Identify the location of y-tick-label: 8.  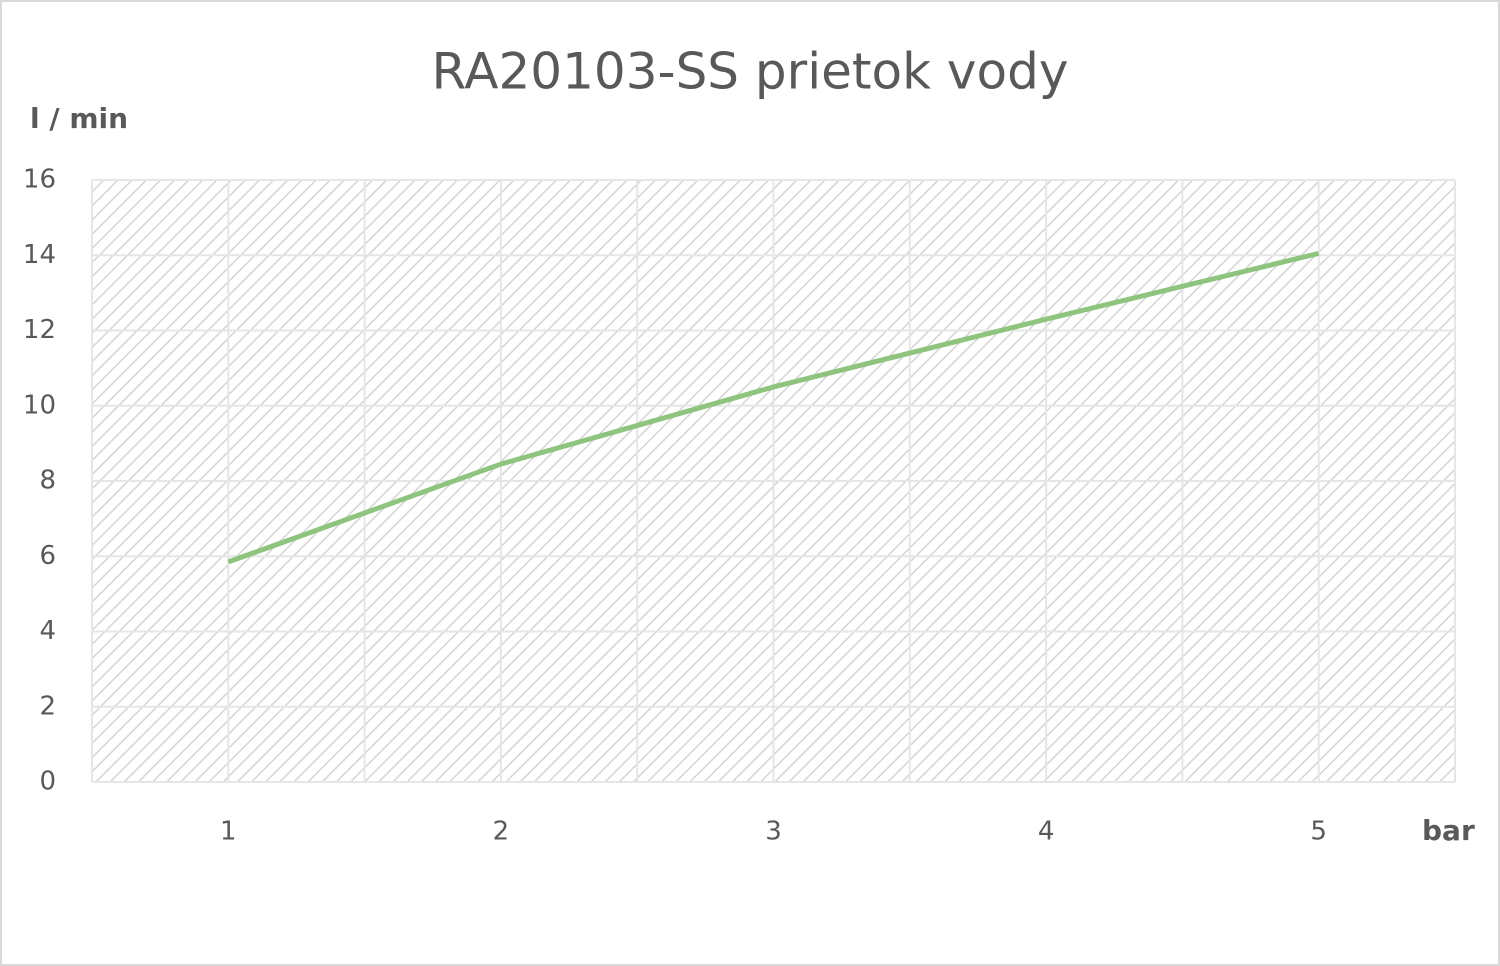
(47, 481).